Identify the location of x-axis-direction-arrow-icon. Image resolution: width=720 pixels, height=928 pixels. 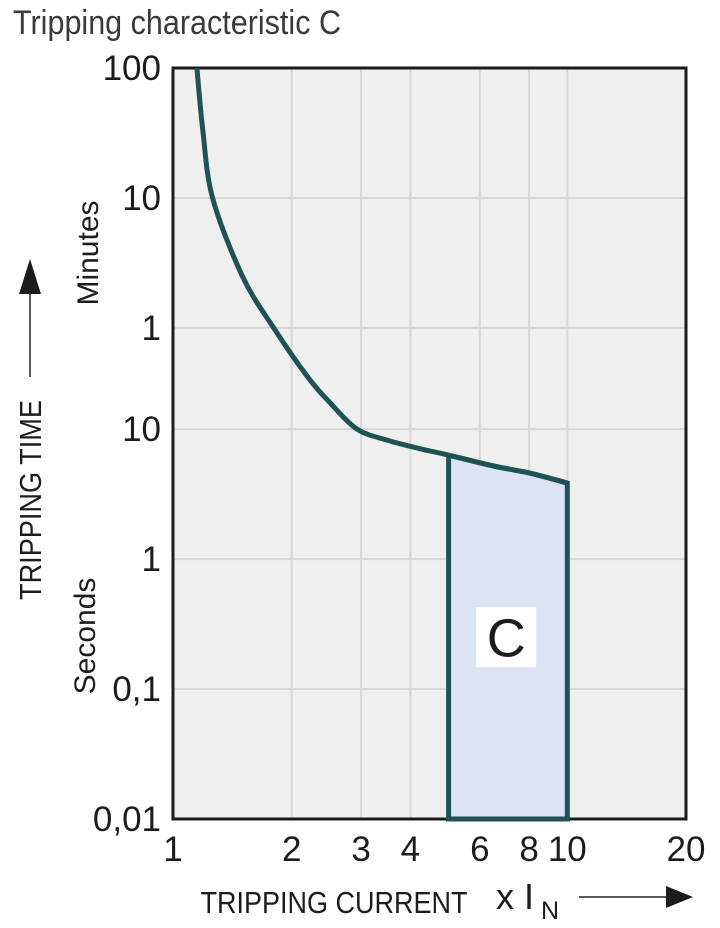
(636, 897).